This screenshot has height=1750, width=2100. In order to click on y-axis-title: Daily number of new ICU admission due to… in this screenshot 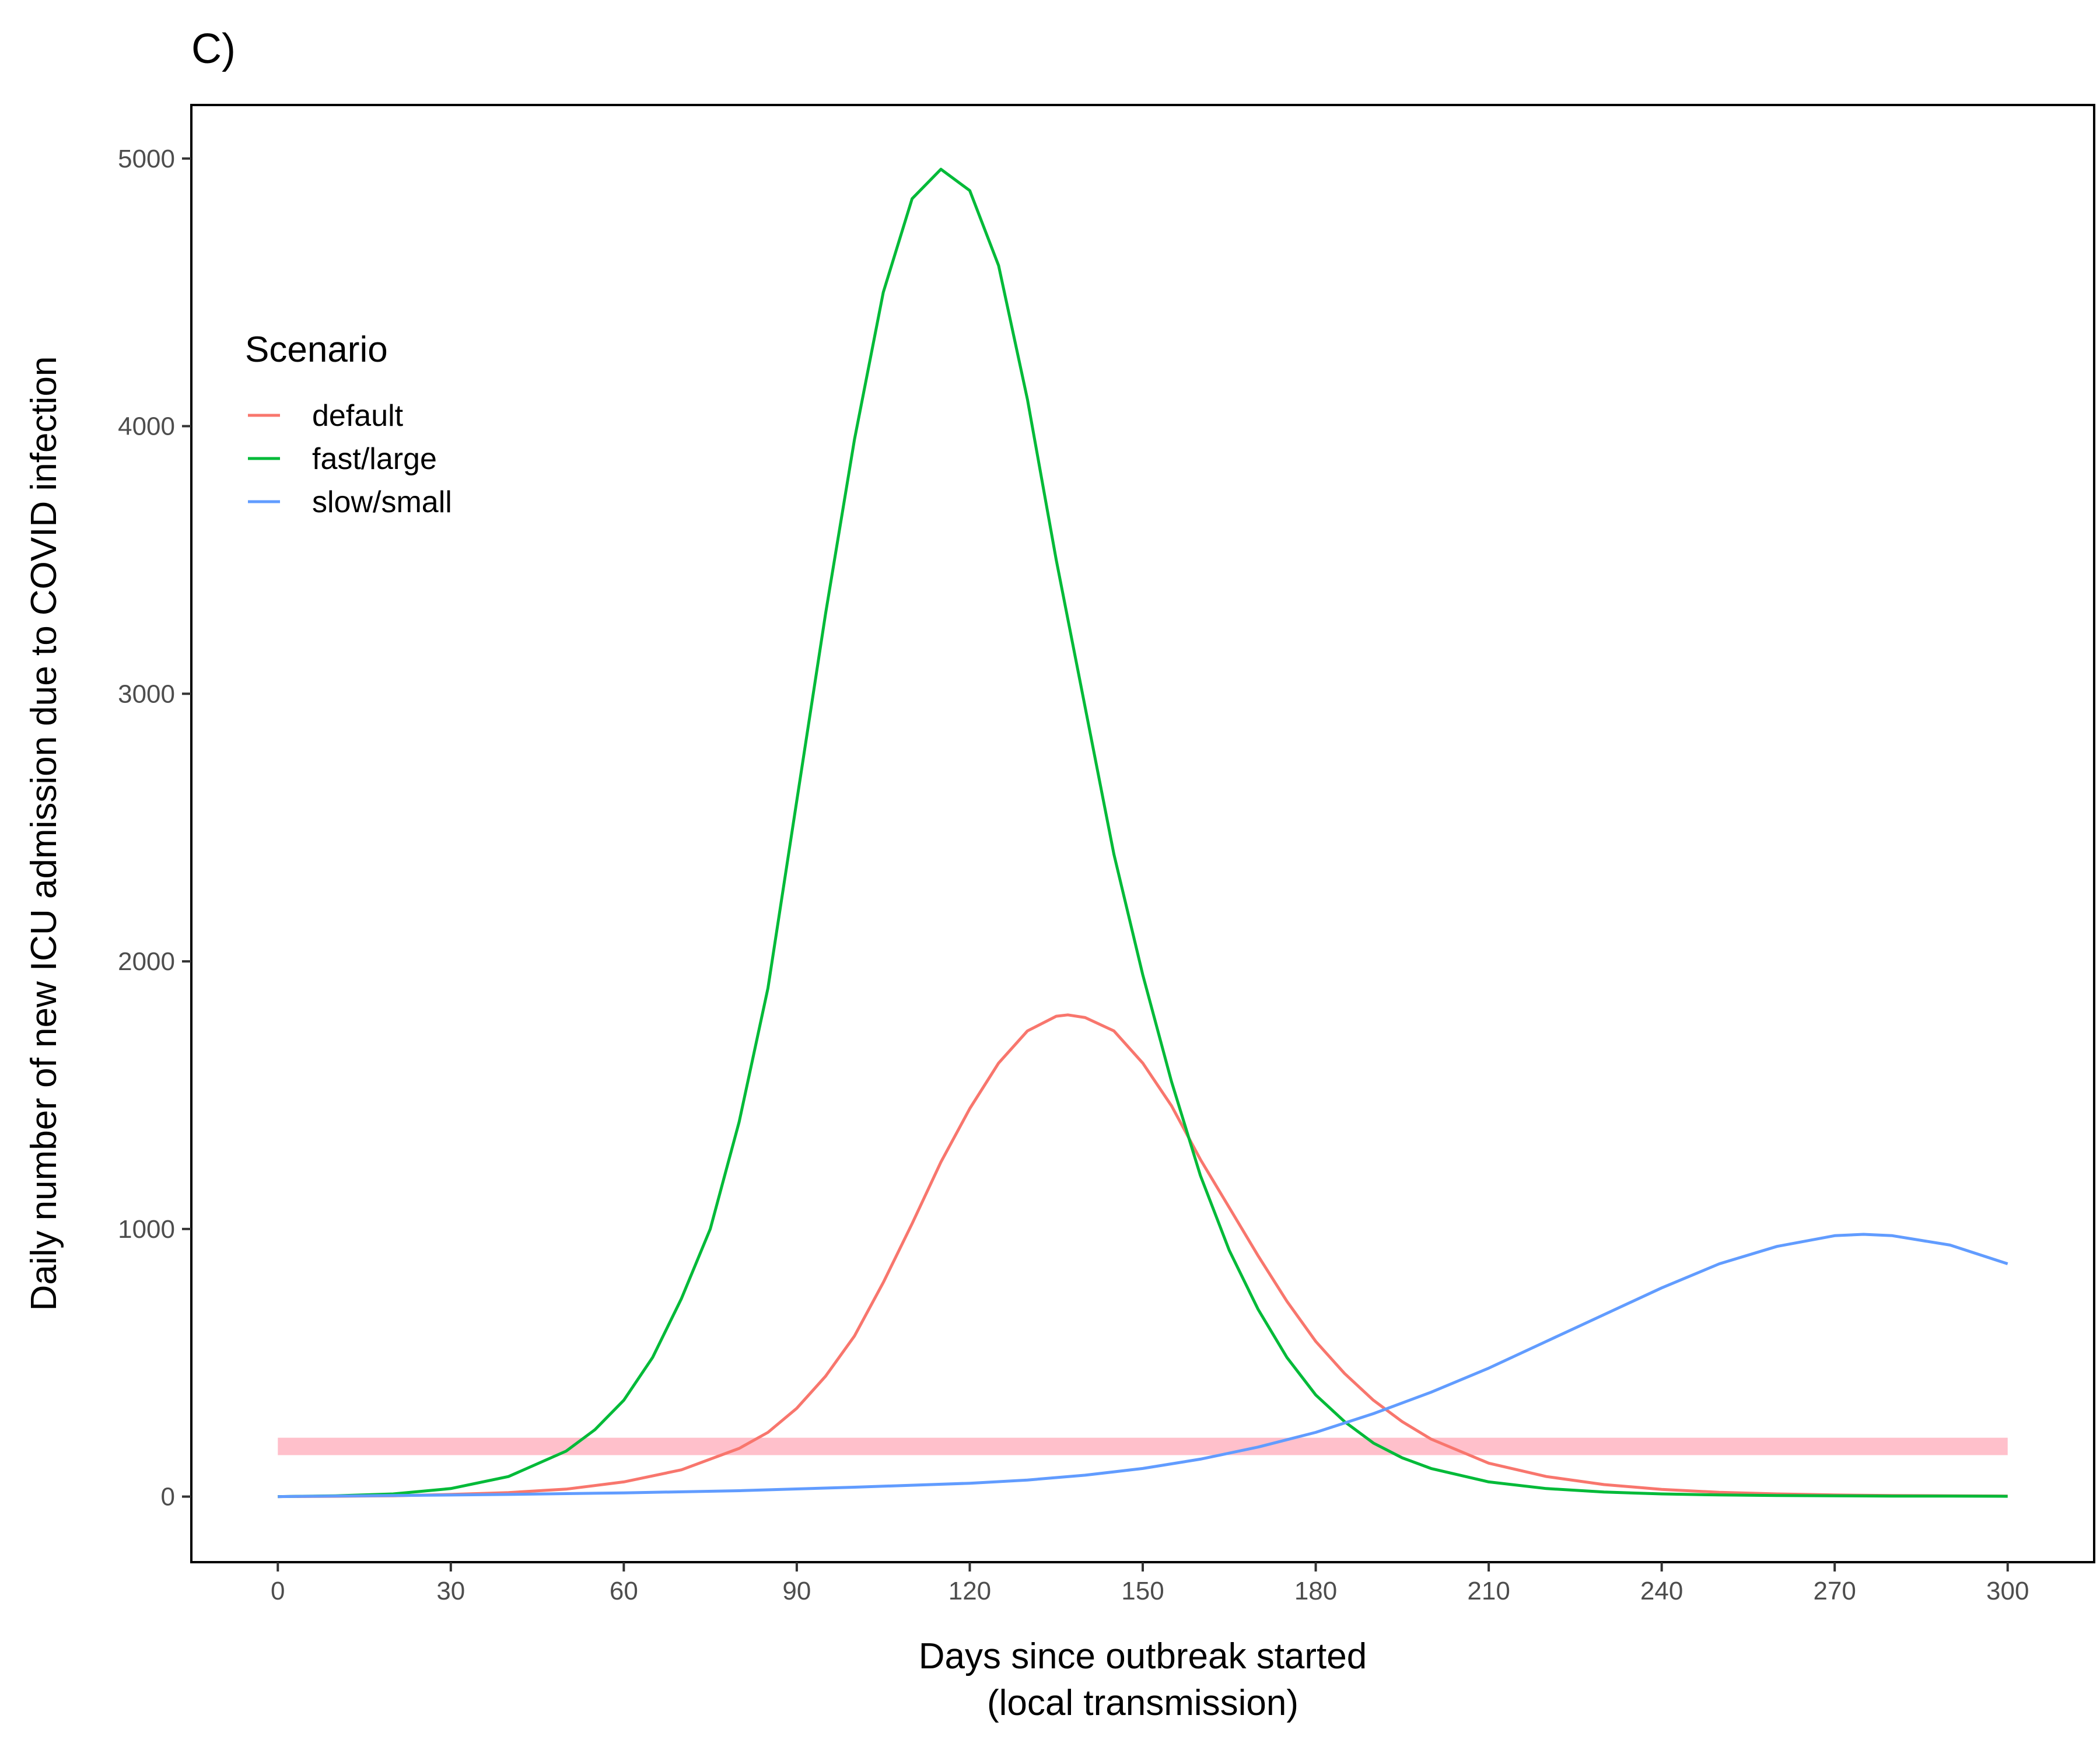, I will do `click(44, 834)`.